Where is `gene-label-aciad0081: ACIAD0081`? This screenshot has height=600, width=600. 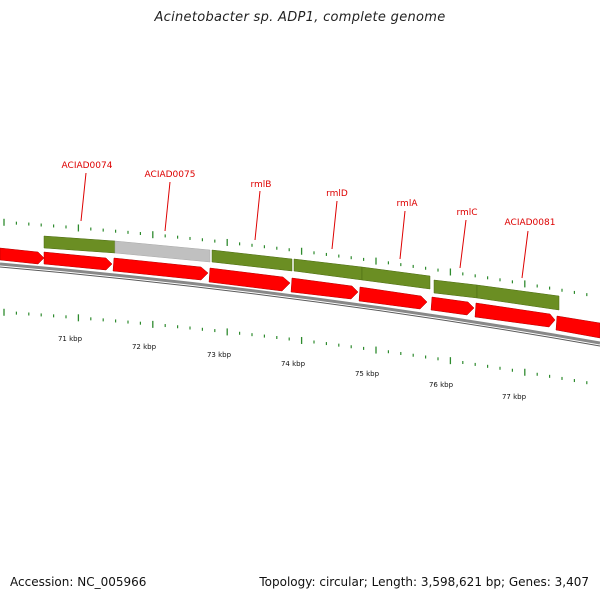
gene-label-aciad0081: ACIAD0081 is located at coordinates (530, 223).